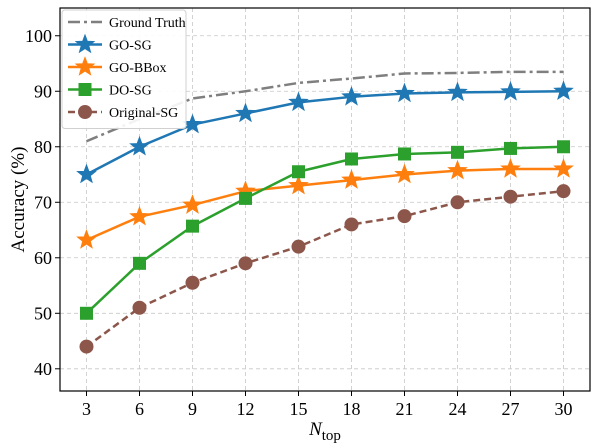  What do you see at coordinates (43, 91) in the screenshot?
I see `y-tick-label: 90` at bounding box center [43, 91].